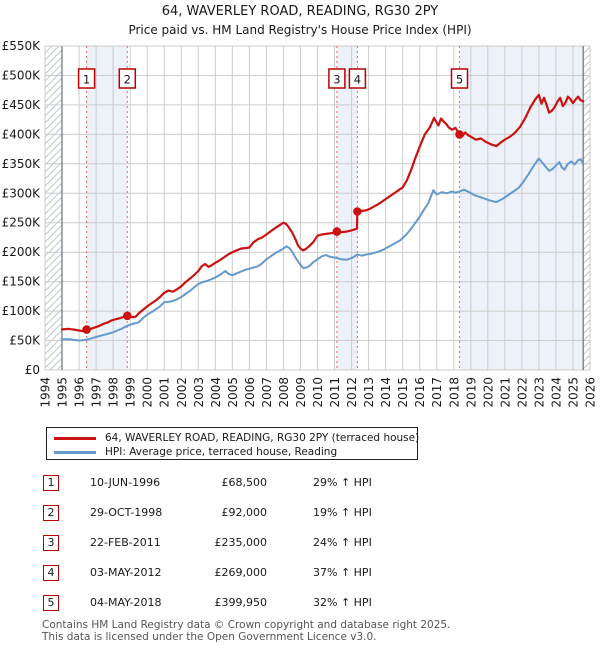 The image size is (600, 650). I want to click on svg-text: 2017, so click(437, 392).